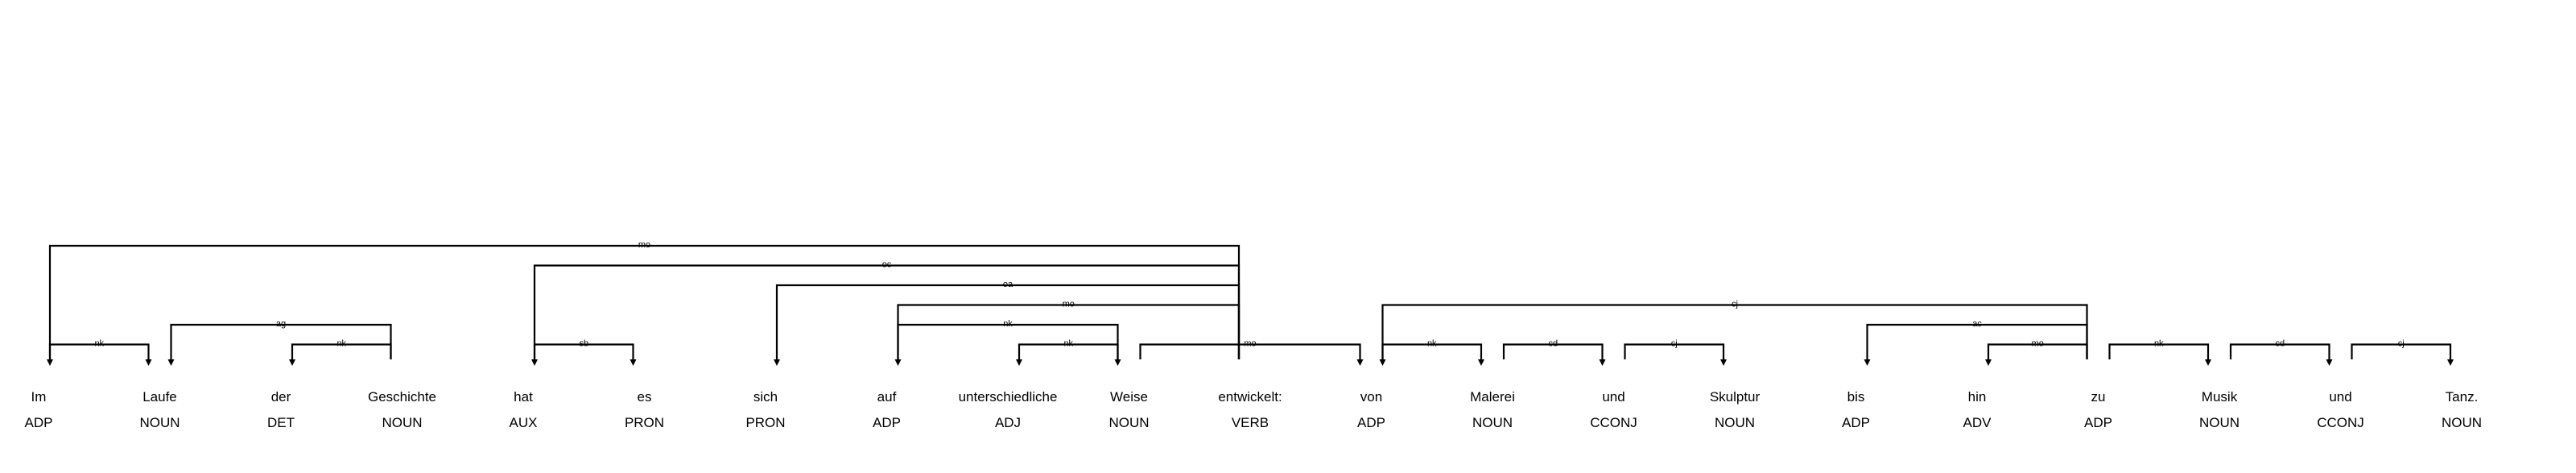  What do you see at coordinates (1371, 397) in the screenshot?
I see `token-word: von` at bounding box center [1371, 397].